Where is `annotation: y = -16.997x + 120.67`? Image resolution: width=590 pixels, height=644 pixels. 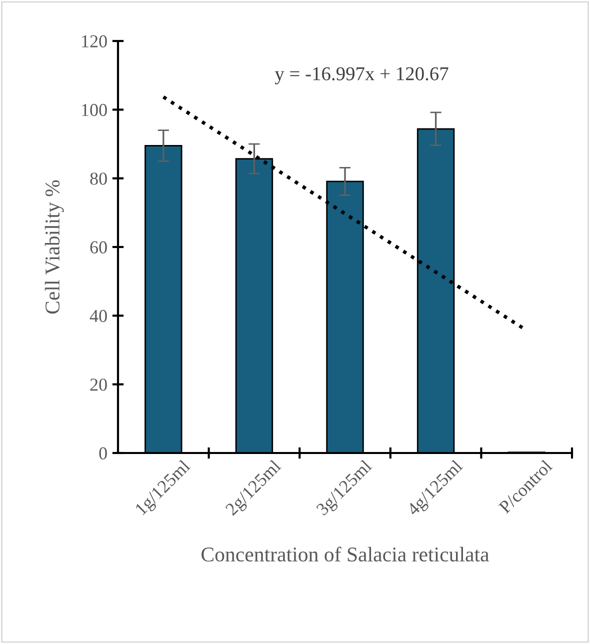
annotation: y = -16.997x + 120.67 is located at coordinates (361, 75).